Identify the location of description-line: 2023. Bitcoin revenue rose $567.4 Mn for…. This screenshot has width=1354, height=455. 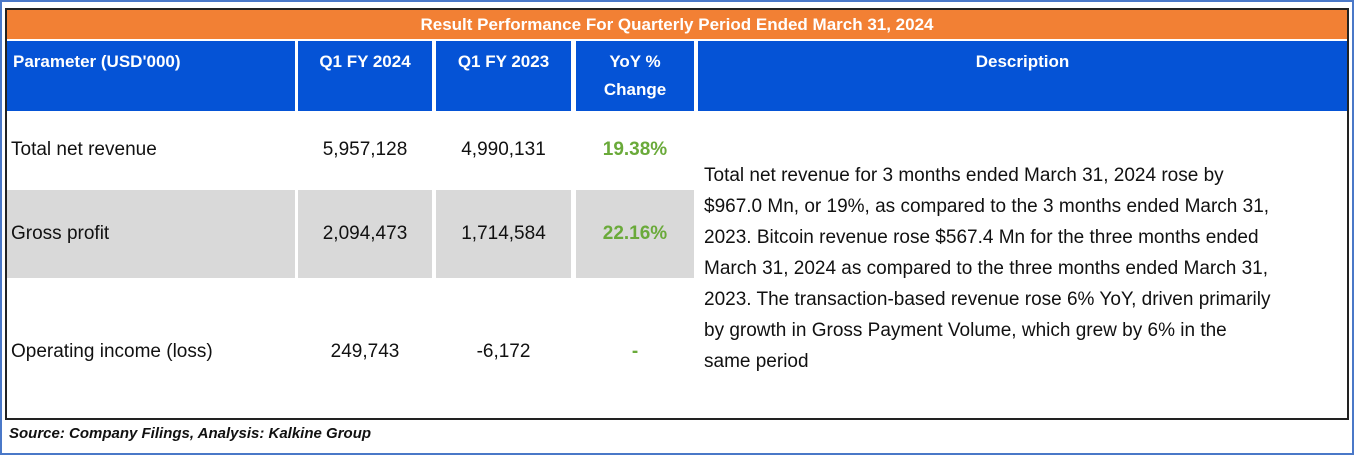
(981, 237).